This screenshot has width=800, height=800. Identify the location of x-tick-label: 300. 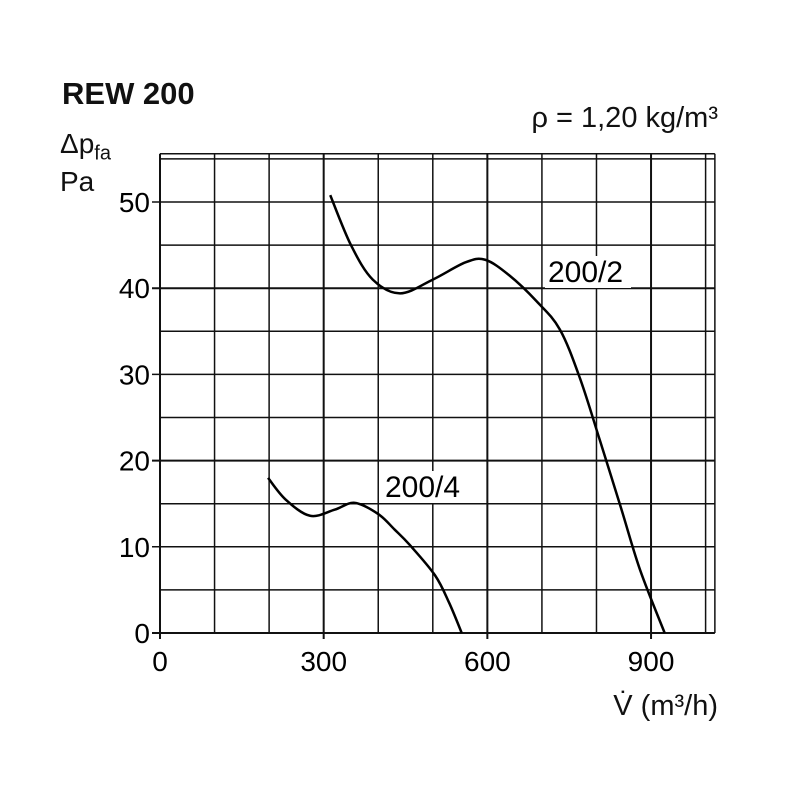
(323, 661).